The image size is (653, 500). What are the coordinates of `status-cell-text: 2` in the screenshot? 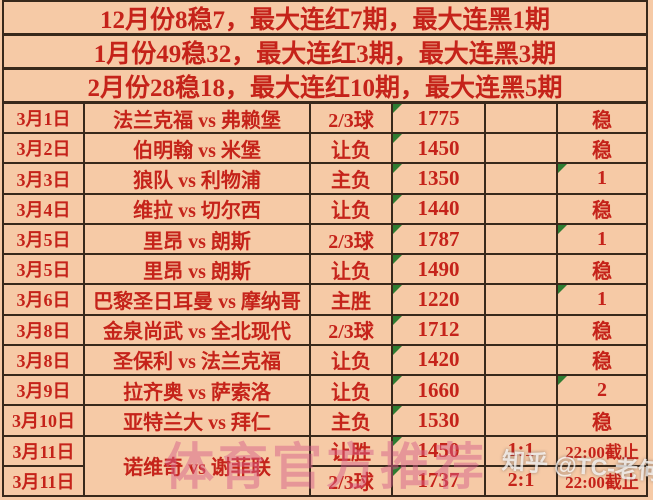 It's located at (602, 389).